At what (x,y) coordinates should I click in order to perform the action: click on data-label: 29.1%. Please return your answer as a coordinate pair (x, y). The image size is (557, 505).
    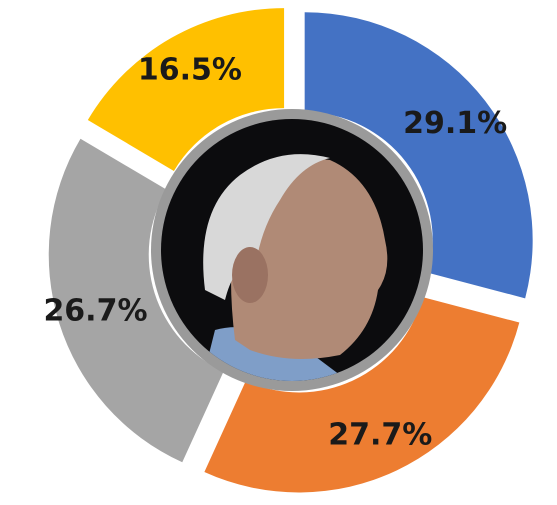
    Looking at the image, I should click on (455, 123).